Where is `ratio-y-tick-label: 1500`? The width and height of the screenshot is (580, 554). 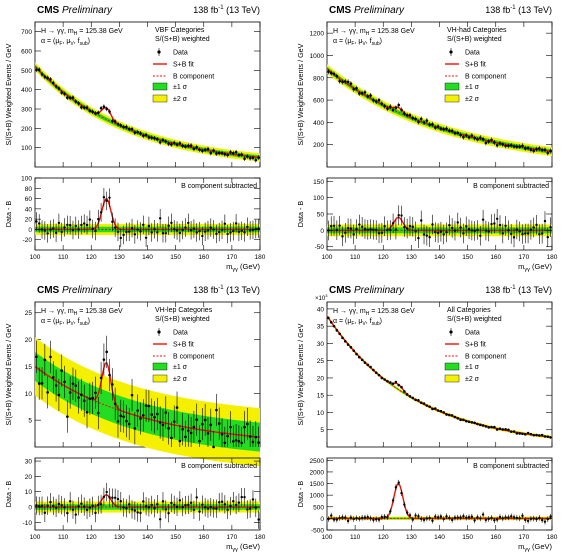
ratio-y-tick-label: 1500 is located at coordinates (317, 484).